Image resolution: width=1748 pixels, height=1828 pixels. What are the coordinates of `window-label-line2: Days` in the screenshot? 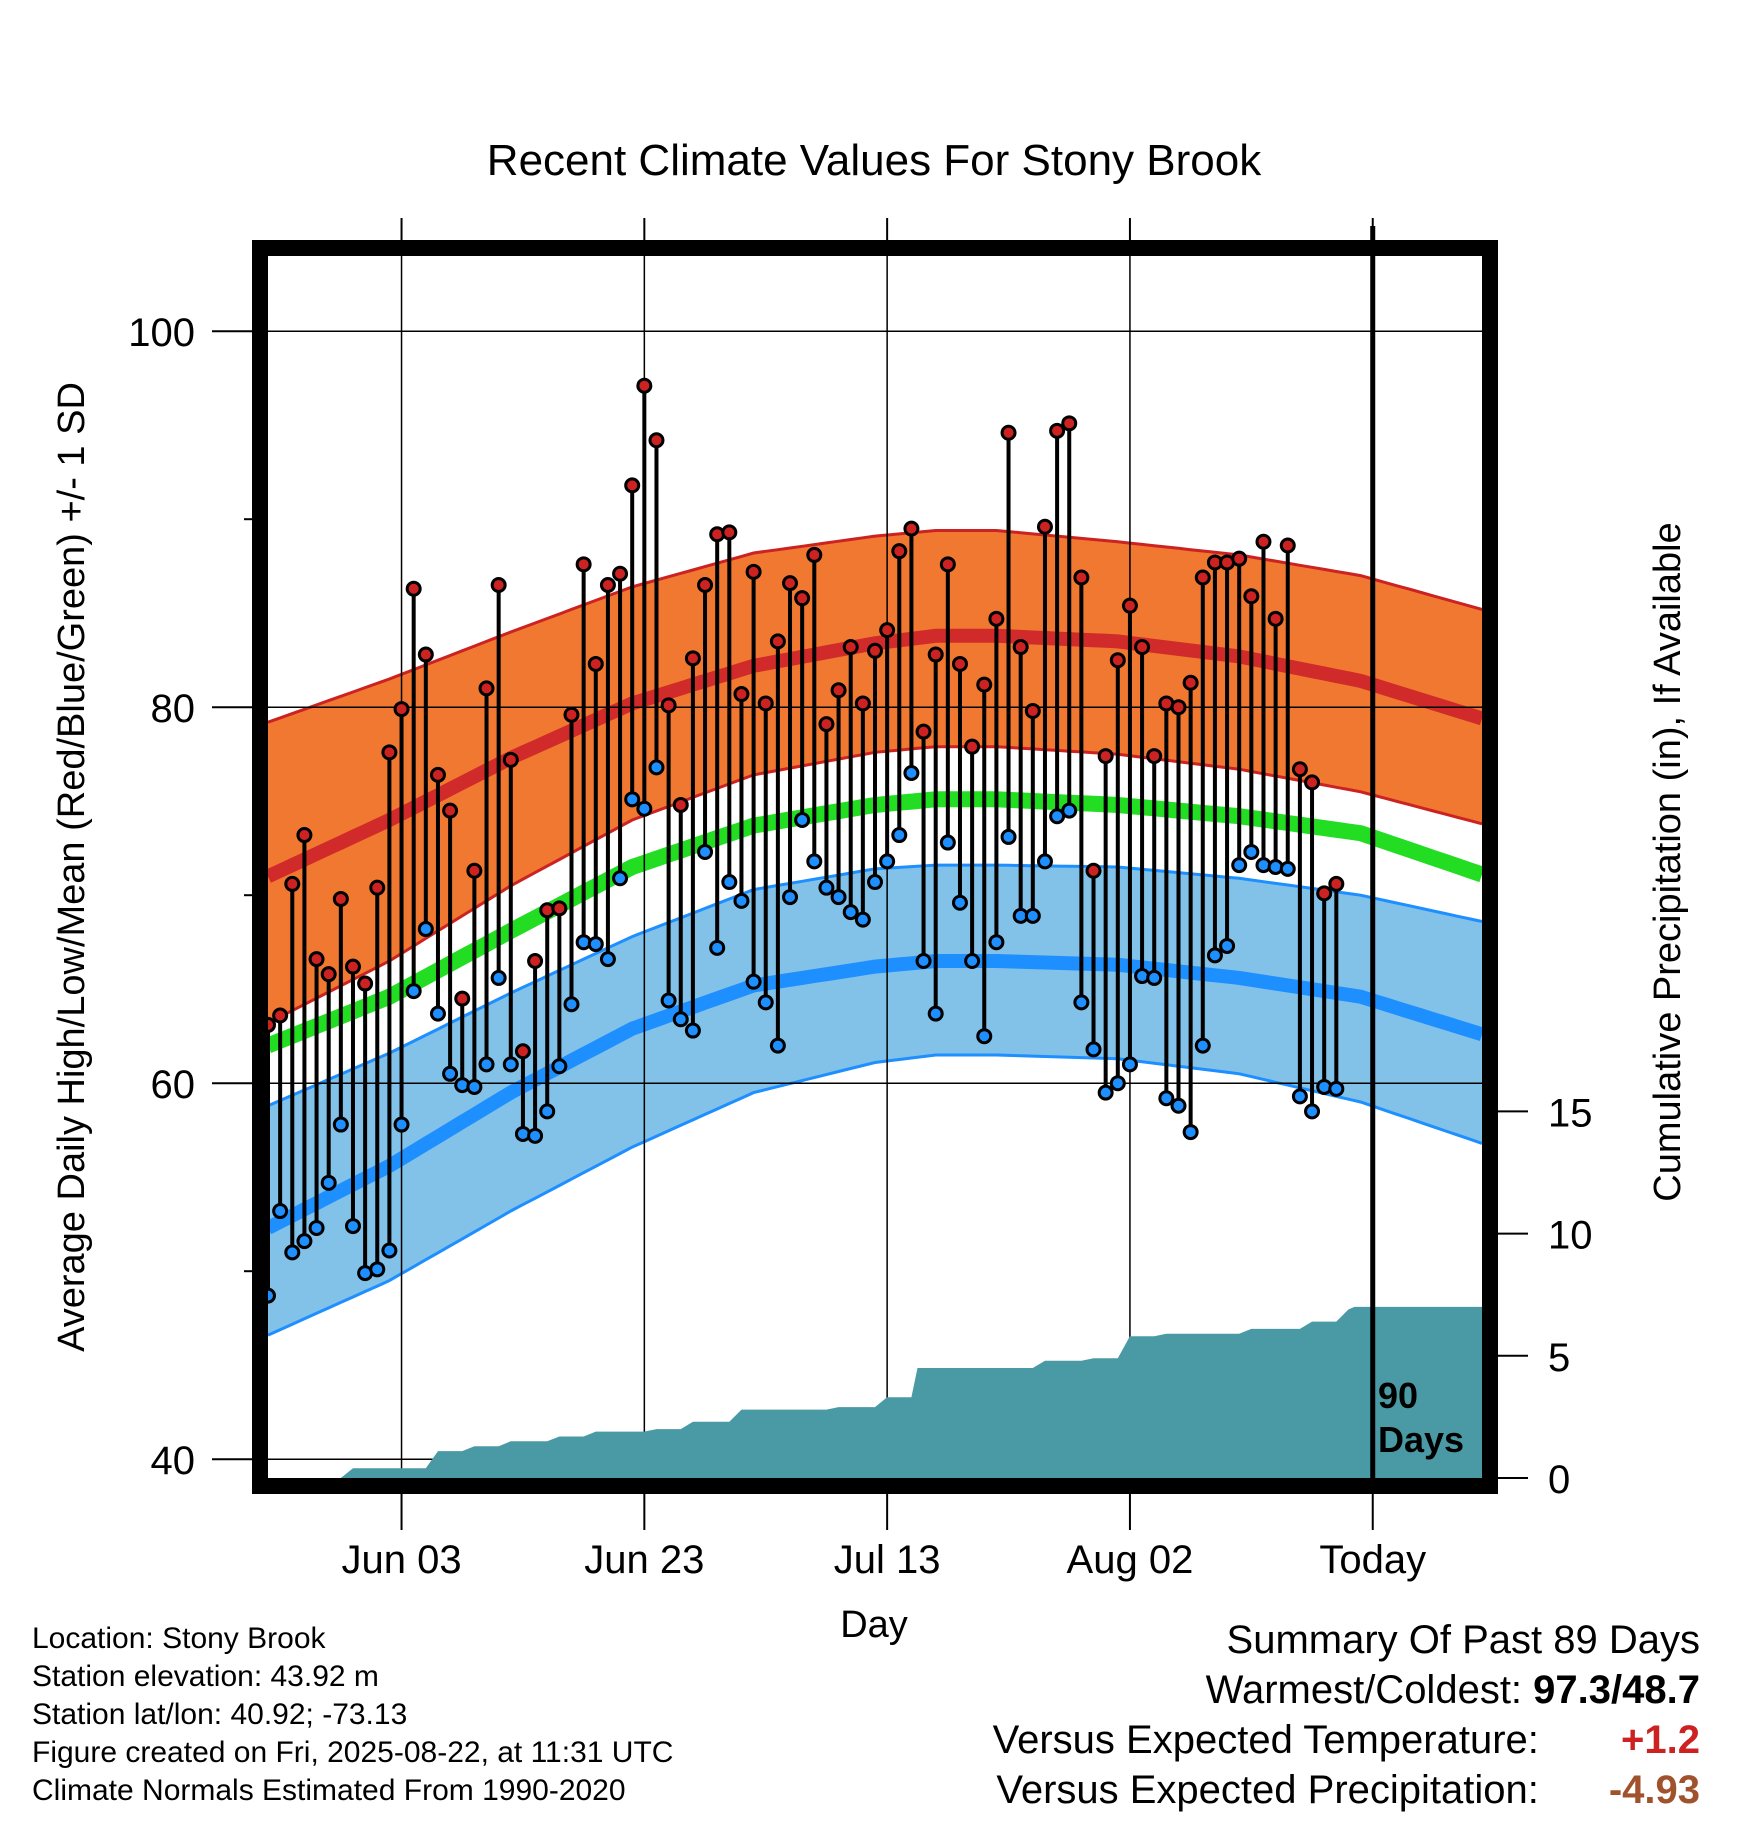 It's located at (1421, 1439).